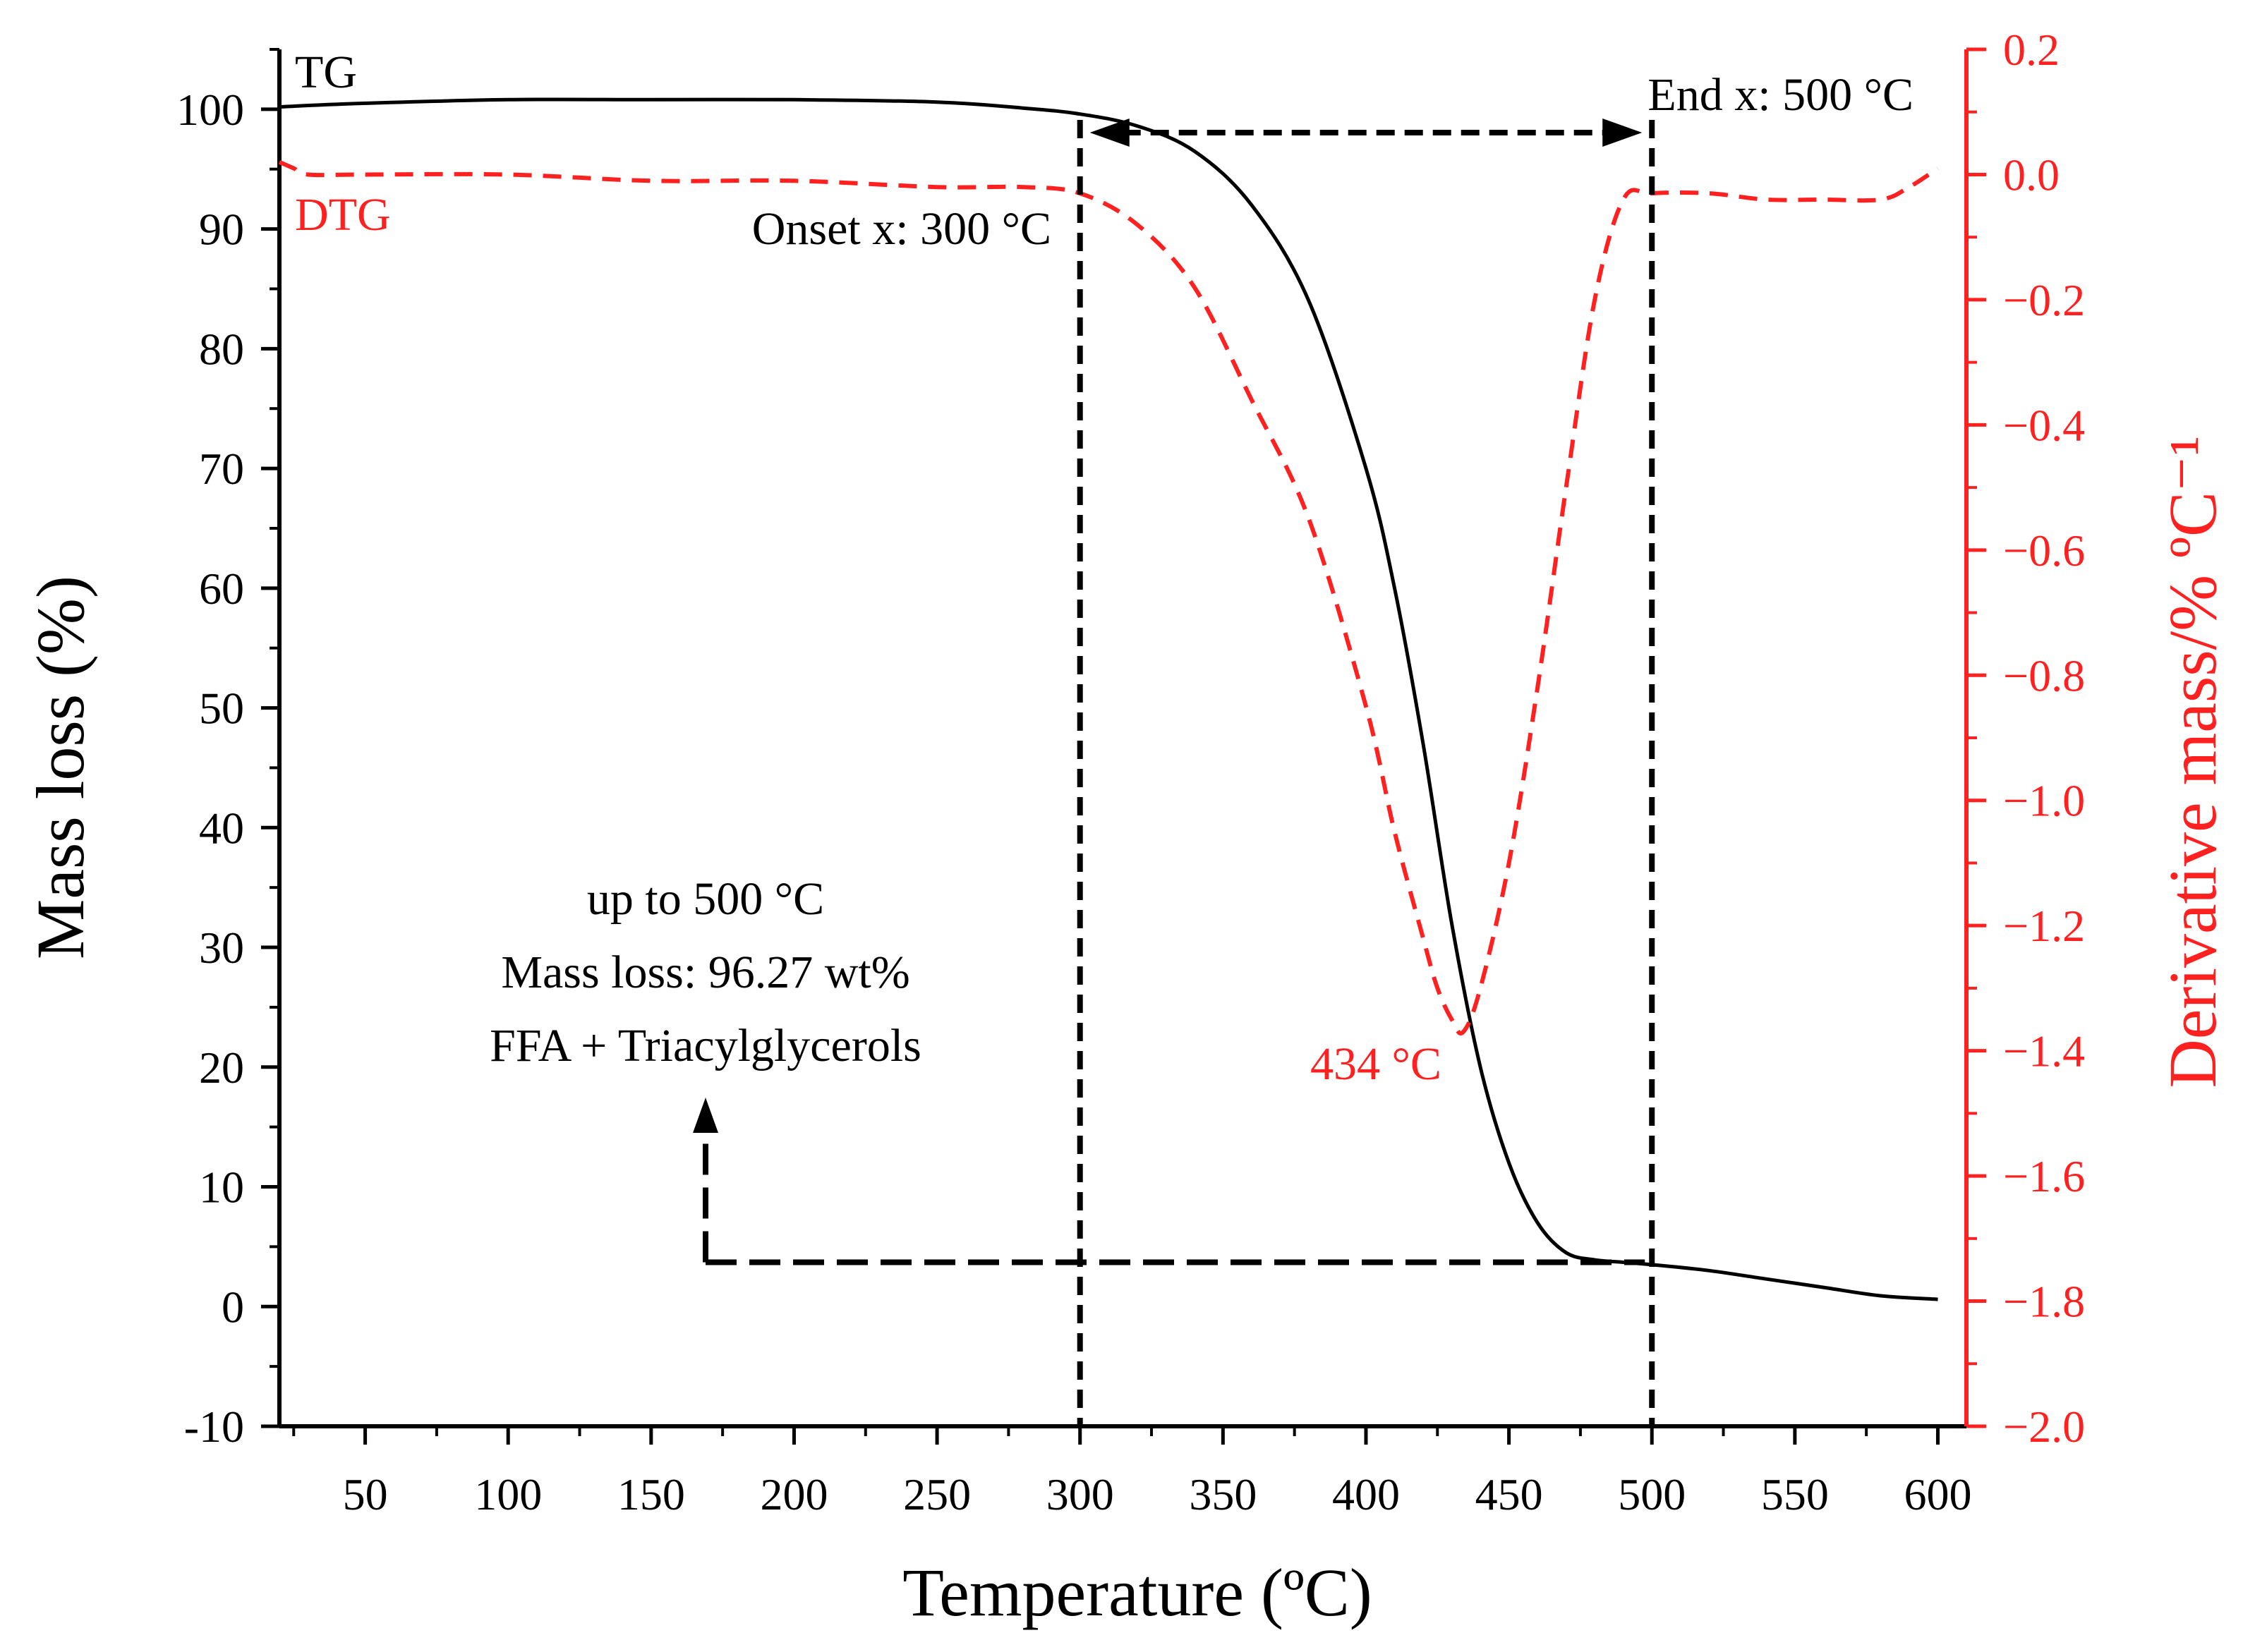 This screenshot has width=2255, height=1652. Describe the element at coordinates (2044, 926) in the screenshot. I see `y-right-tick-label: −1.2` at that location.